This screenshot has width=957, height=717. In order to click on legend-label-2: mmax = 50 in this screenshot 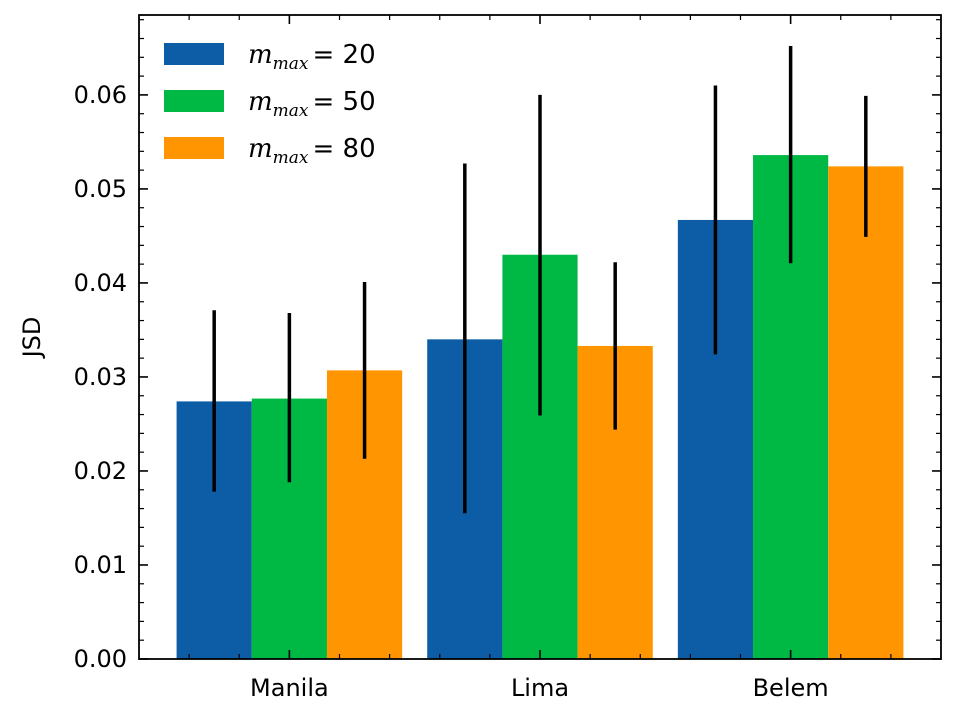, I will do `click(312, 104)`.